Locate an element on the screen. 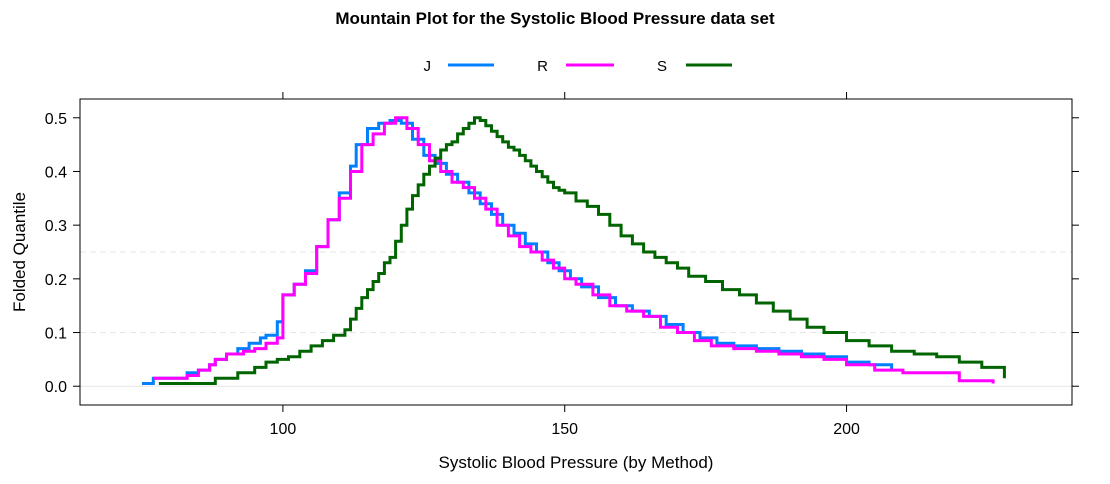 The width and height of the screenshot is (1110, 484). x-tick-label-2: 200 is located at coordinates (846, 429).